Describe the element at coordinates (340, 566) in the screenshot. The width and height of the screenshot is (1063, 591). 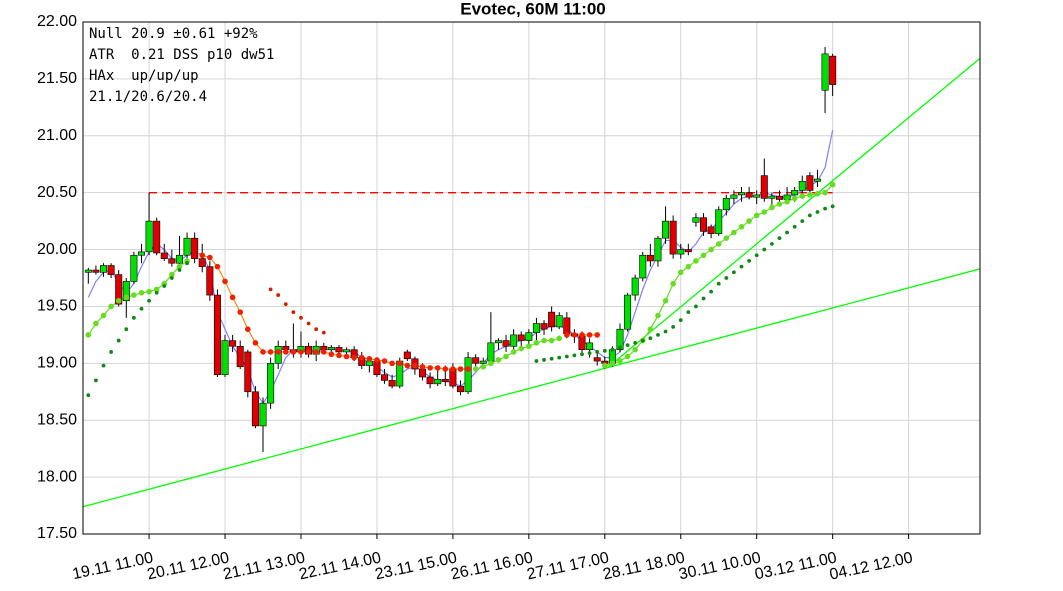
I see `x-tick-label: 22.11 14.00` at that location.